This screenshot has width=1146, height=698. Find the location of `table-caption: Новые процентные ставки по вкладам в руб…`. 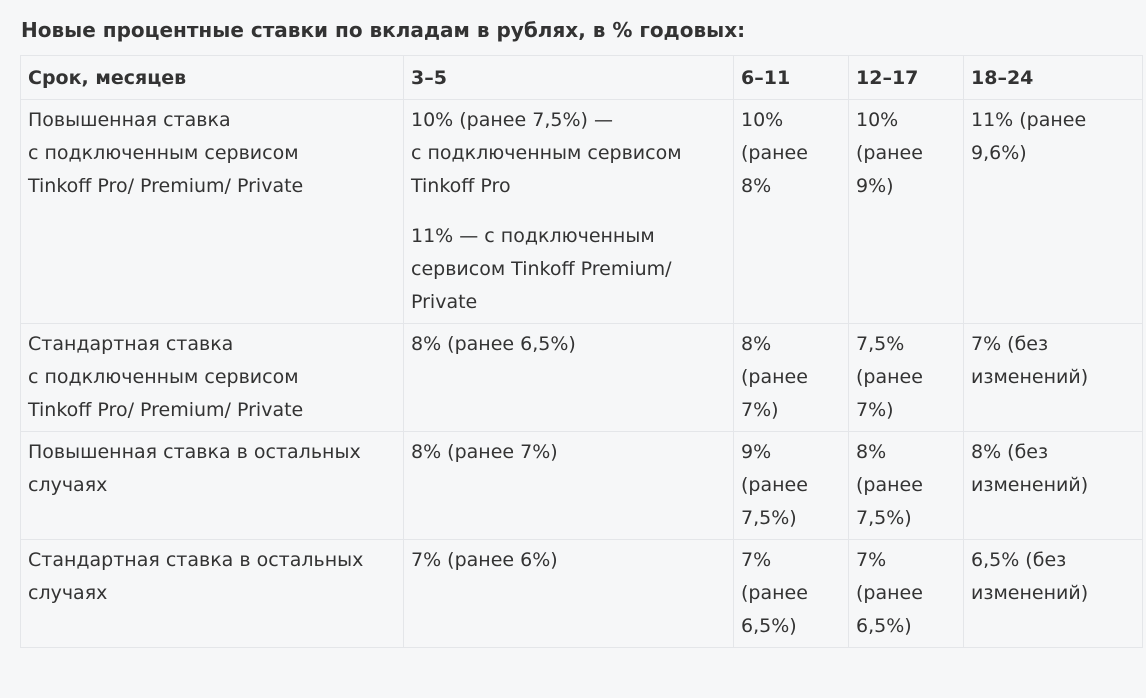

table-caption: Новые процентные ставки по вкладам в руб… is located at coordinates (383, 30).